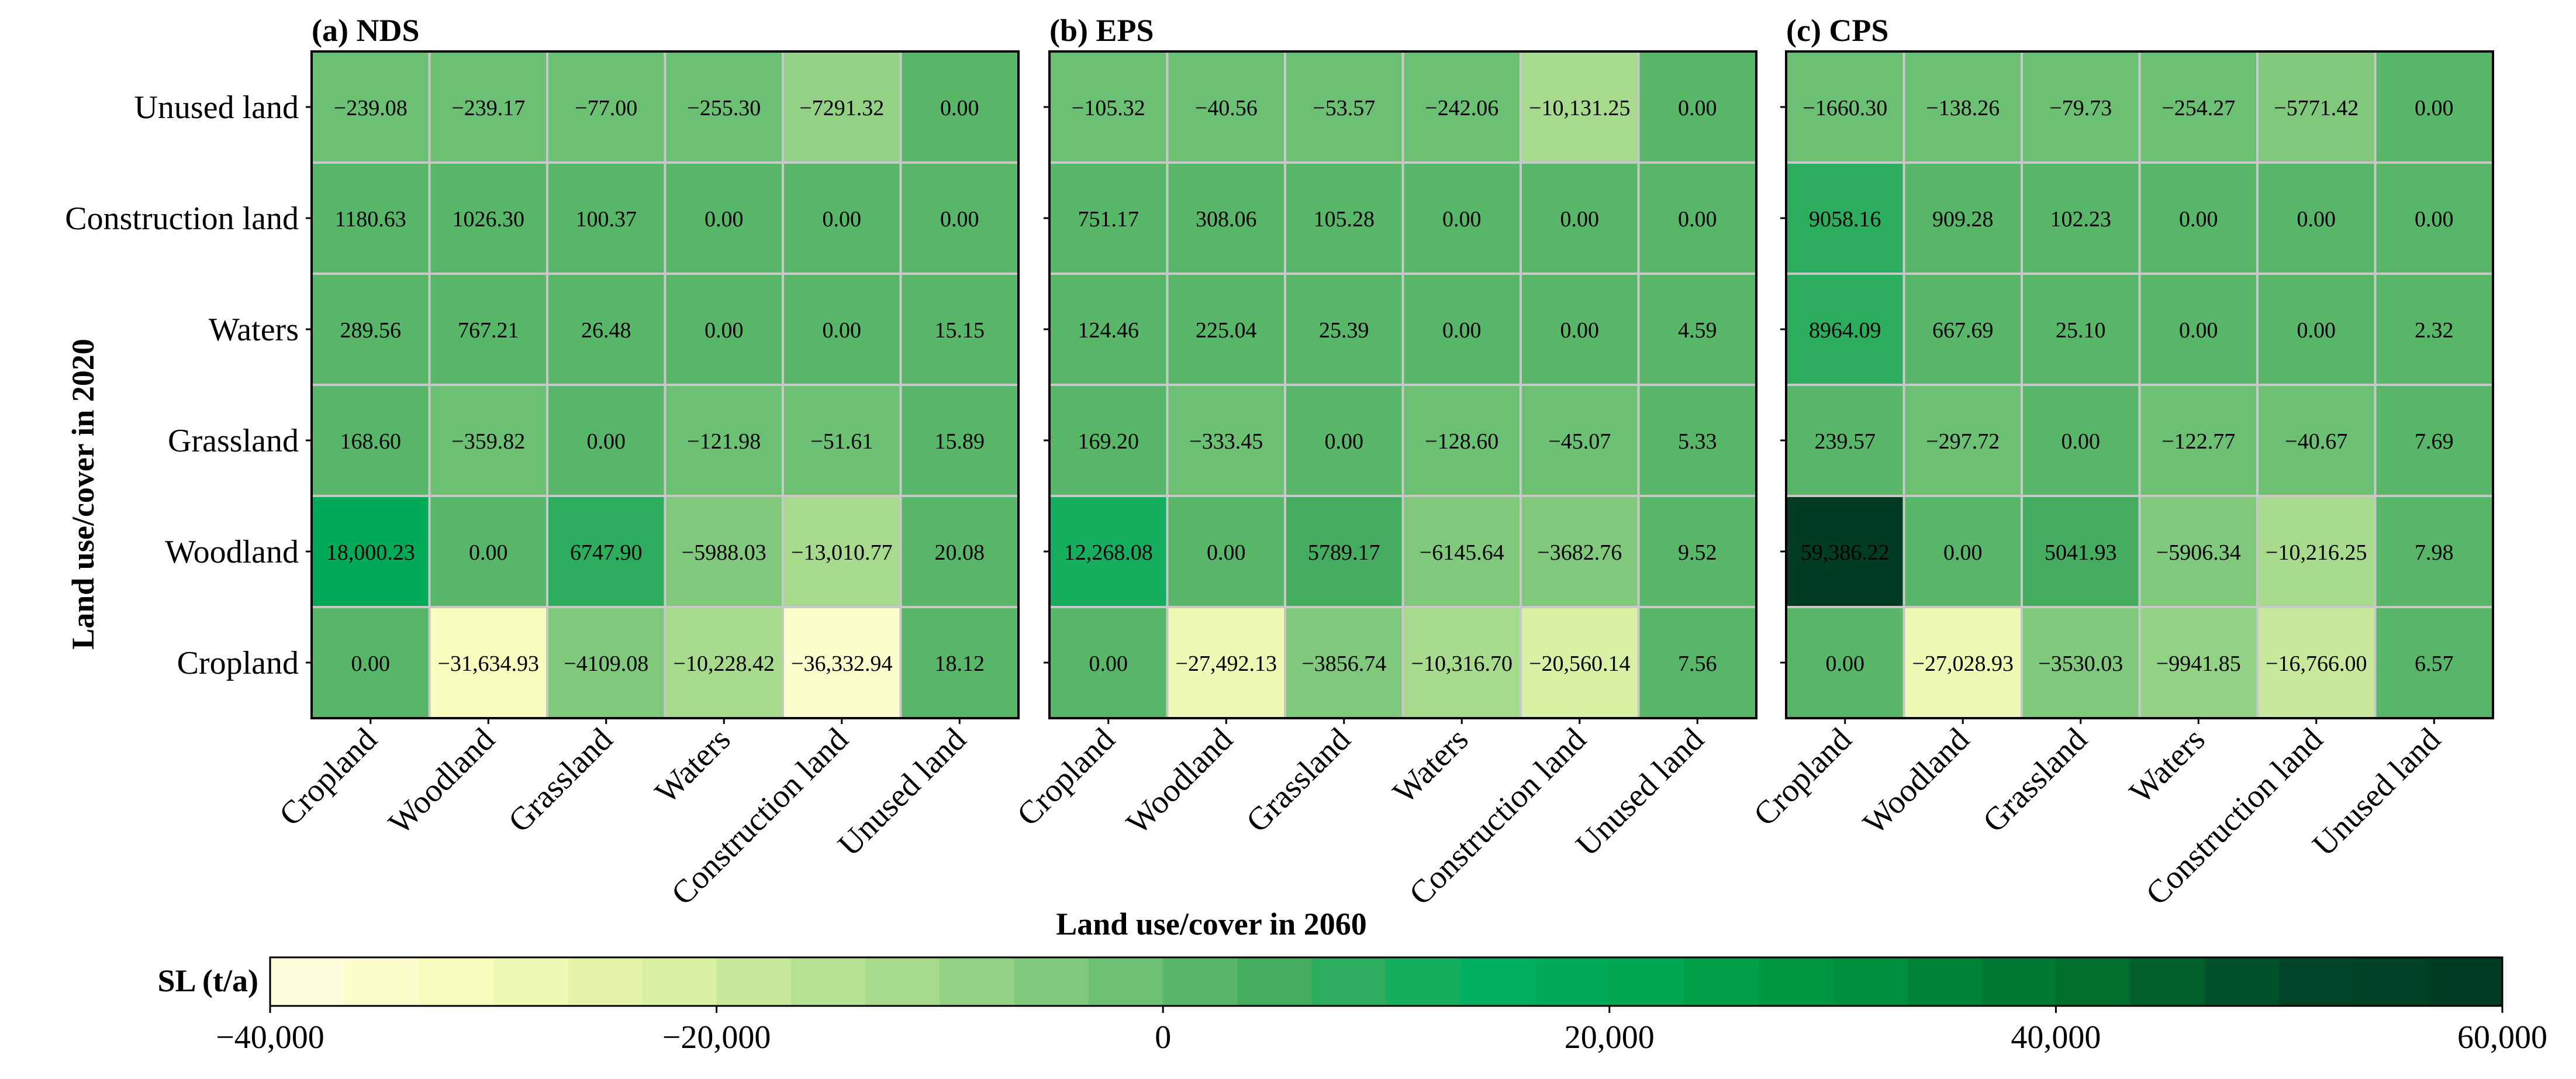  I want to click on cell-label: 9.52, so click(1697, 552).